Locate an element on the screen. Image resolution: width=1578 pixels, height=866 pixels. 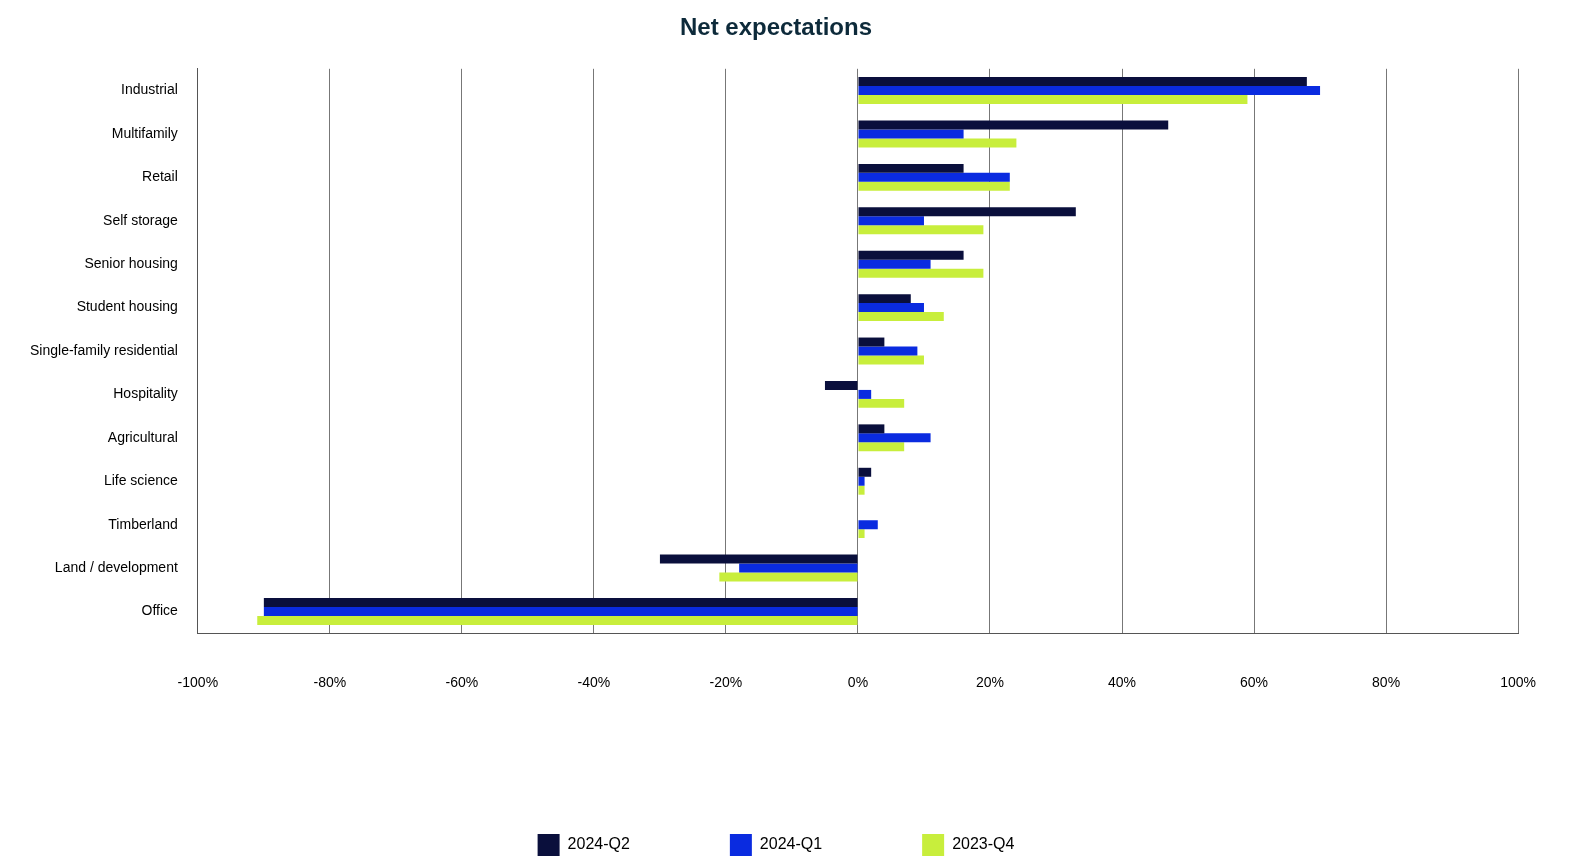
x-tick-label: -100% is located at coordinates (198, 682).